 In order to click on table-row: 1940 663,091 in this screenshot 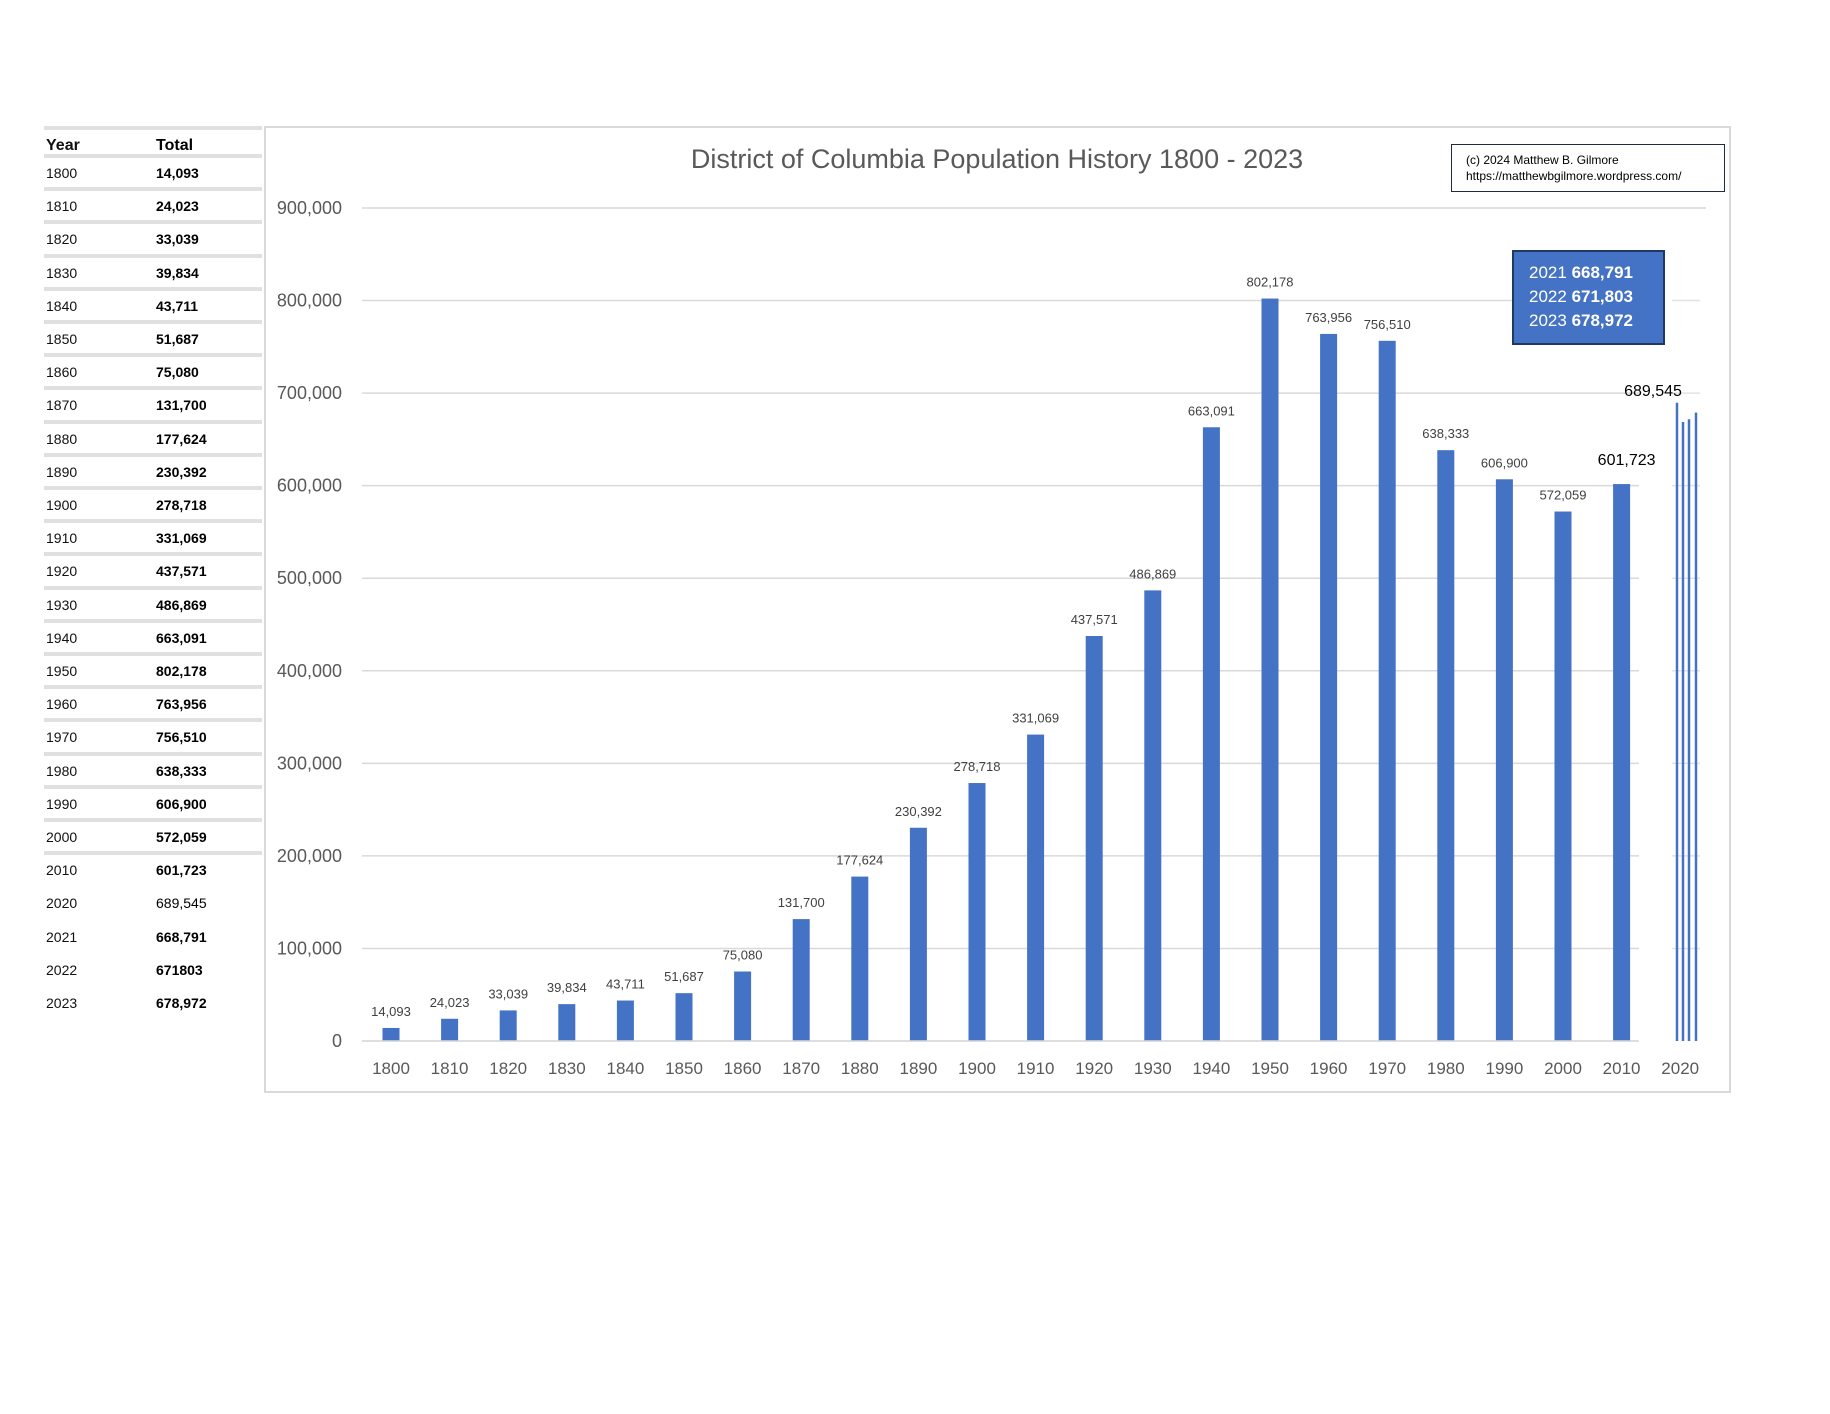, I will do `click(153, 635)`.